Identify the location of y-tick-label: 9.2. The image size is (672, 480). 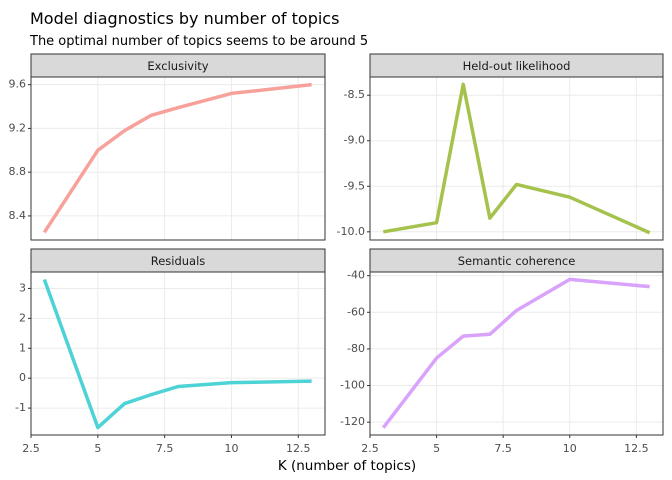
(18, 127).